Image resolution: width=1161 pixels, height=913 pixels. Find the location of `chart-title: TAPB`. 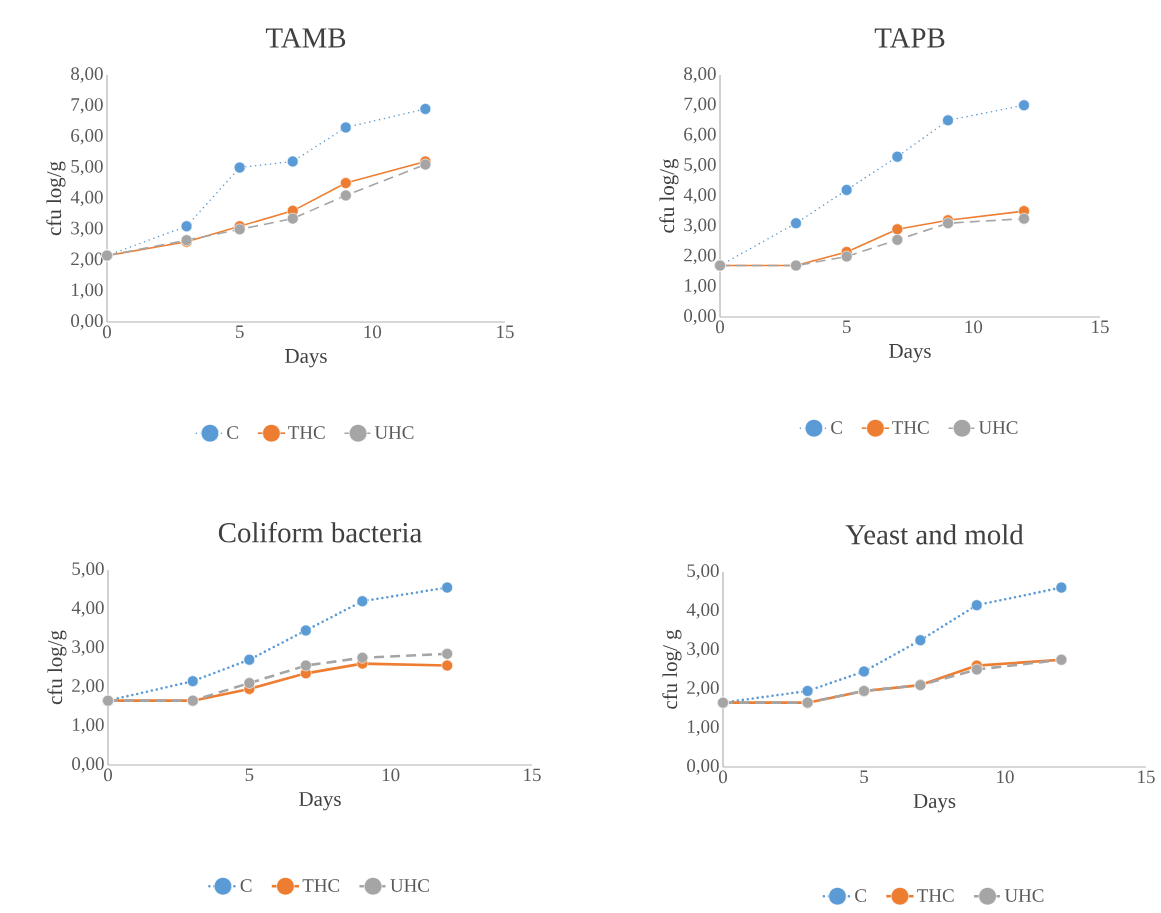

chart-title: TAPB is located at coordinates (909, 38).